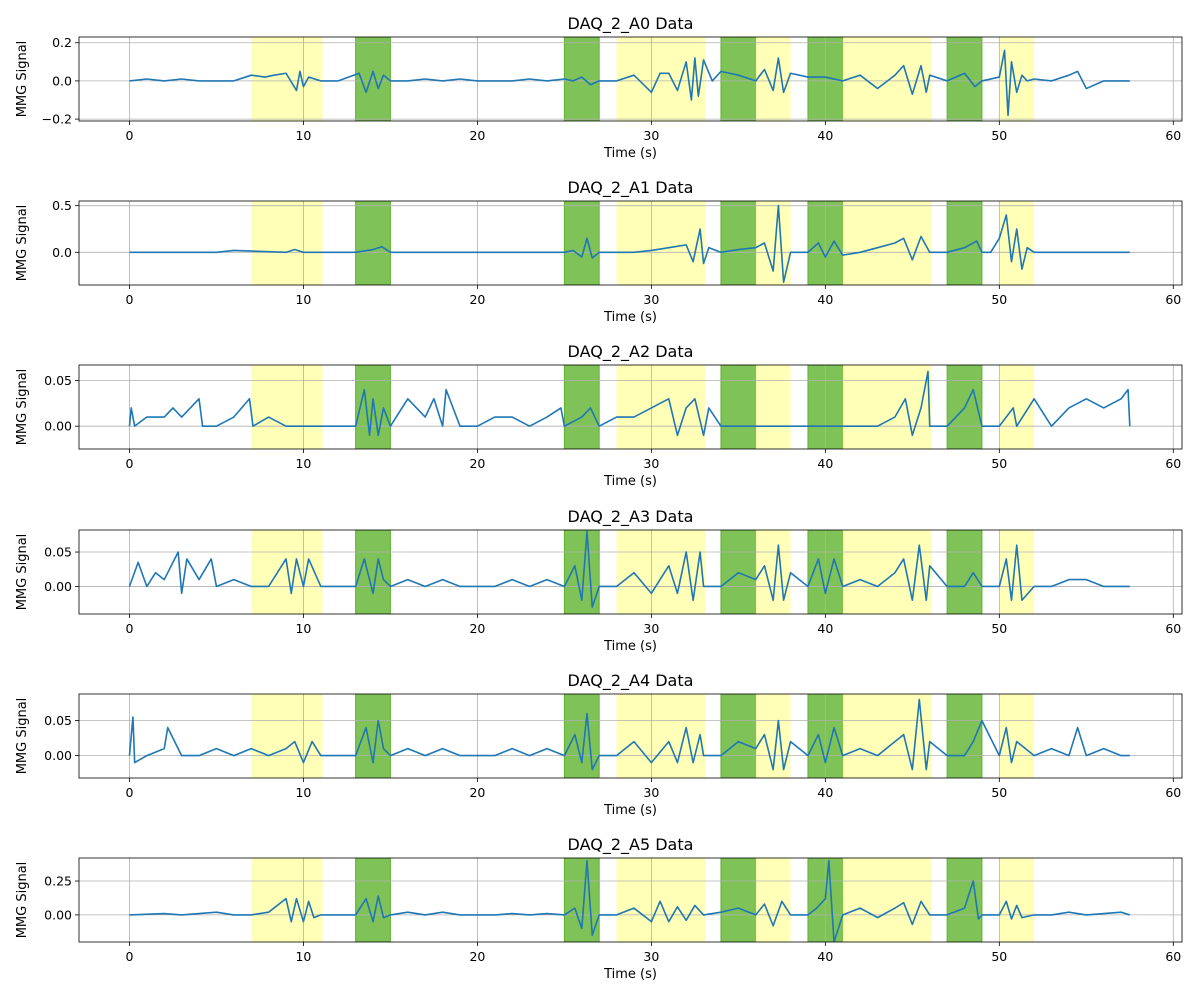 The width and height of the screenshot is (1200, 1000). What do you see at coordinates (631, 681) in the screenshot?
I see `chart-title: DAQ_2_A4 Data` at bounding box center [631, 681].